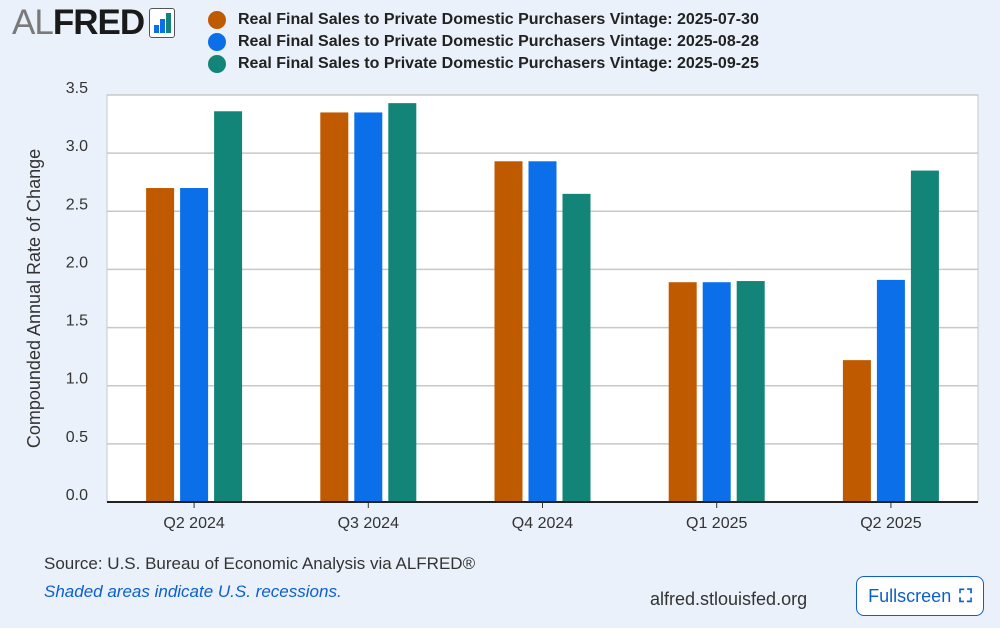 The height and width of the screenshot is (628, 1000). I want to click on x-tick-label: Q1 2025, so click(716, 523).